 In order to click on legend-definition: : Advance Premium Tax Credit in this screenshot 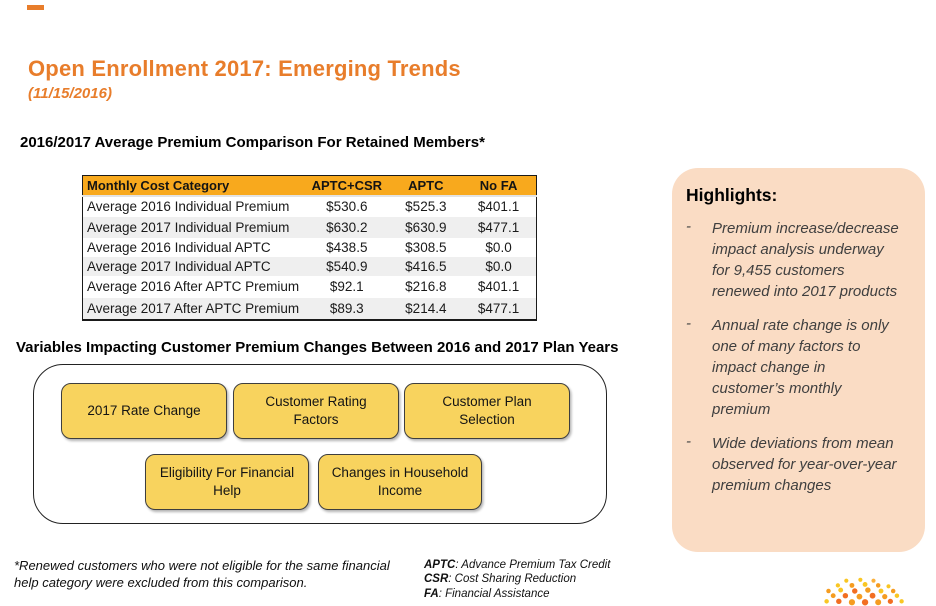, I will do `click(533, 565)`.